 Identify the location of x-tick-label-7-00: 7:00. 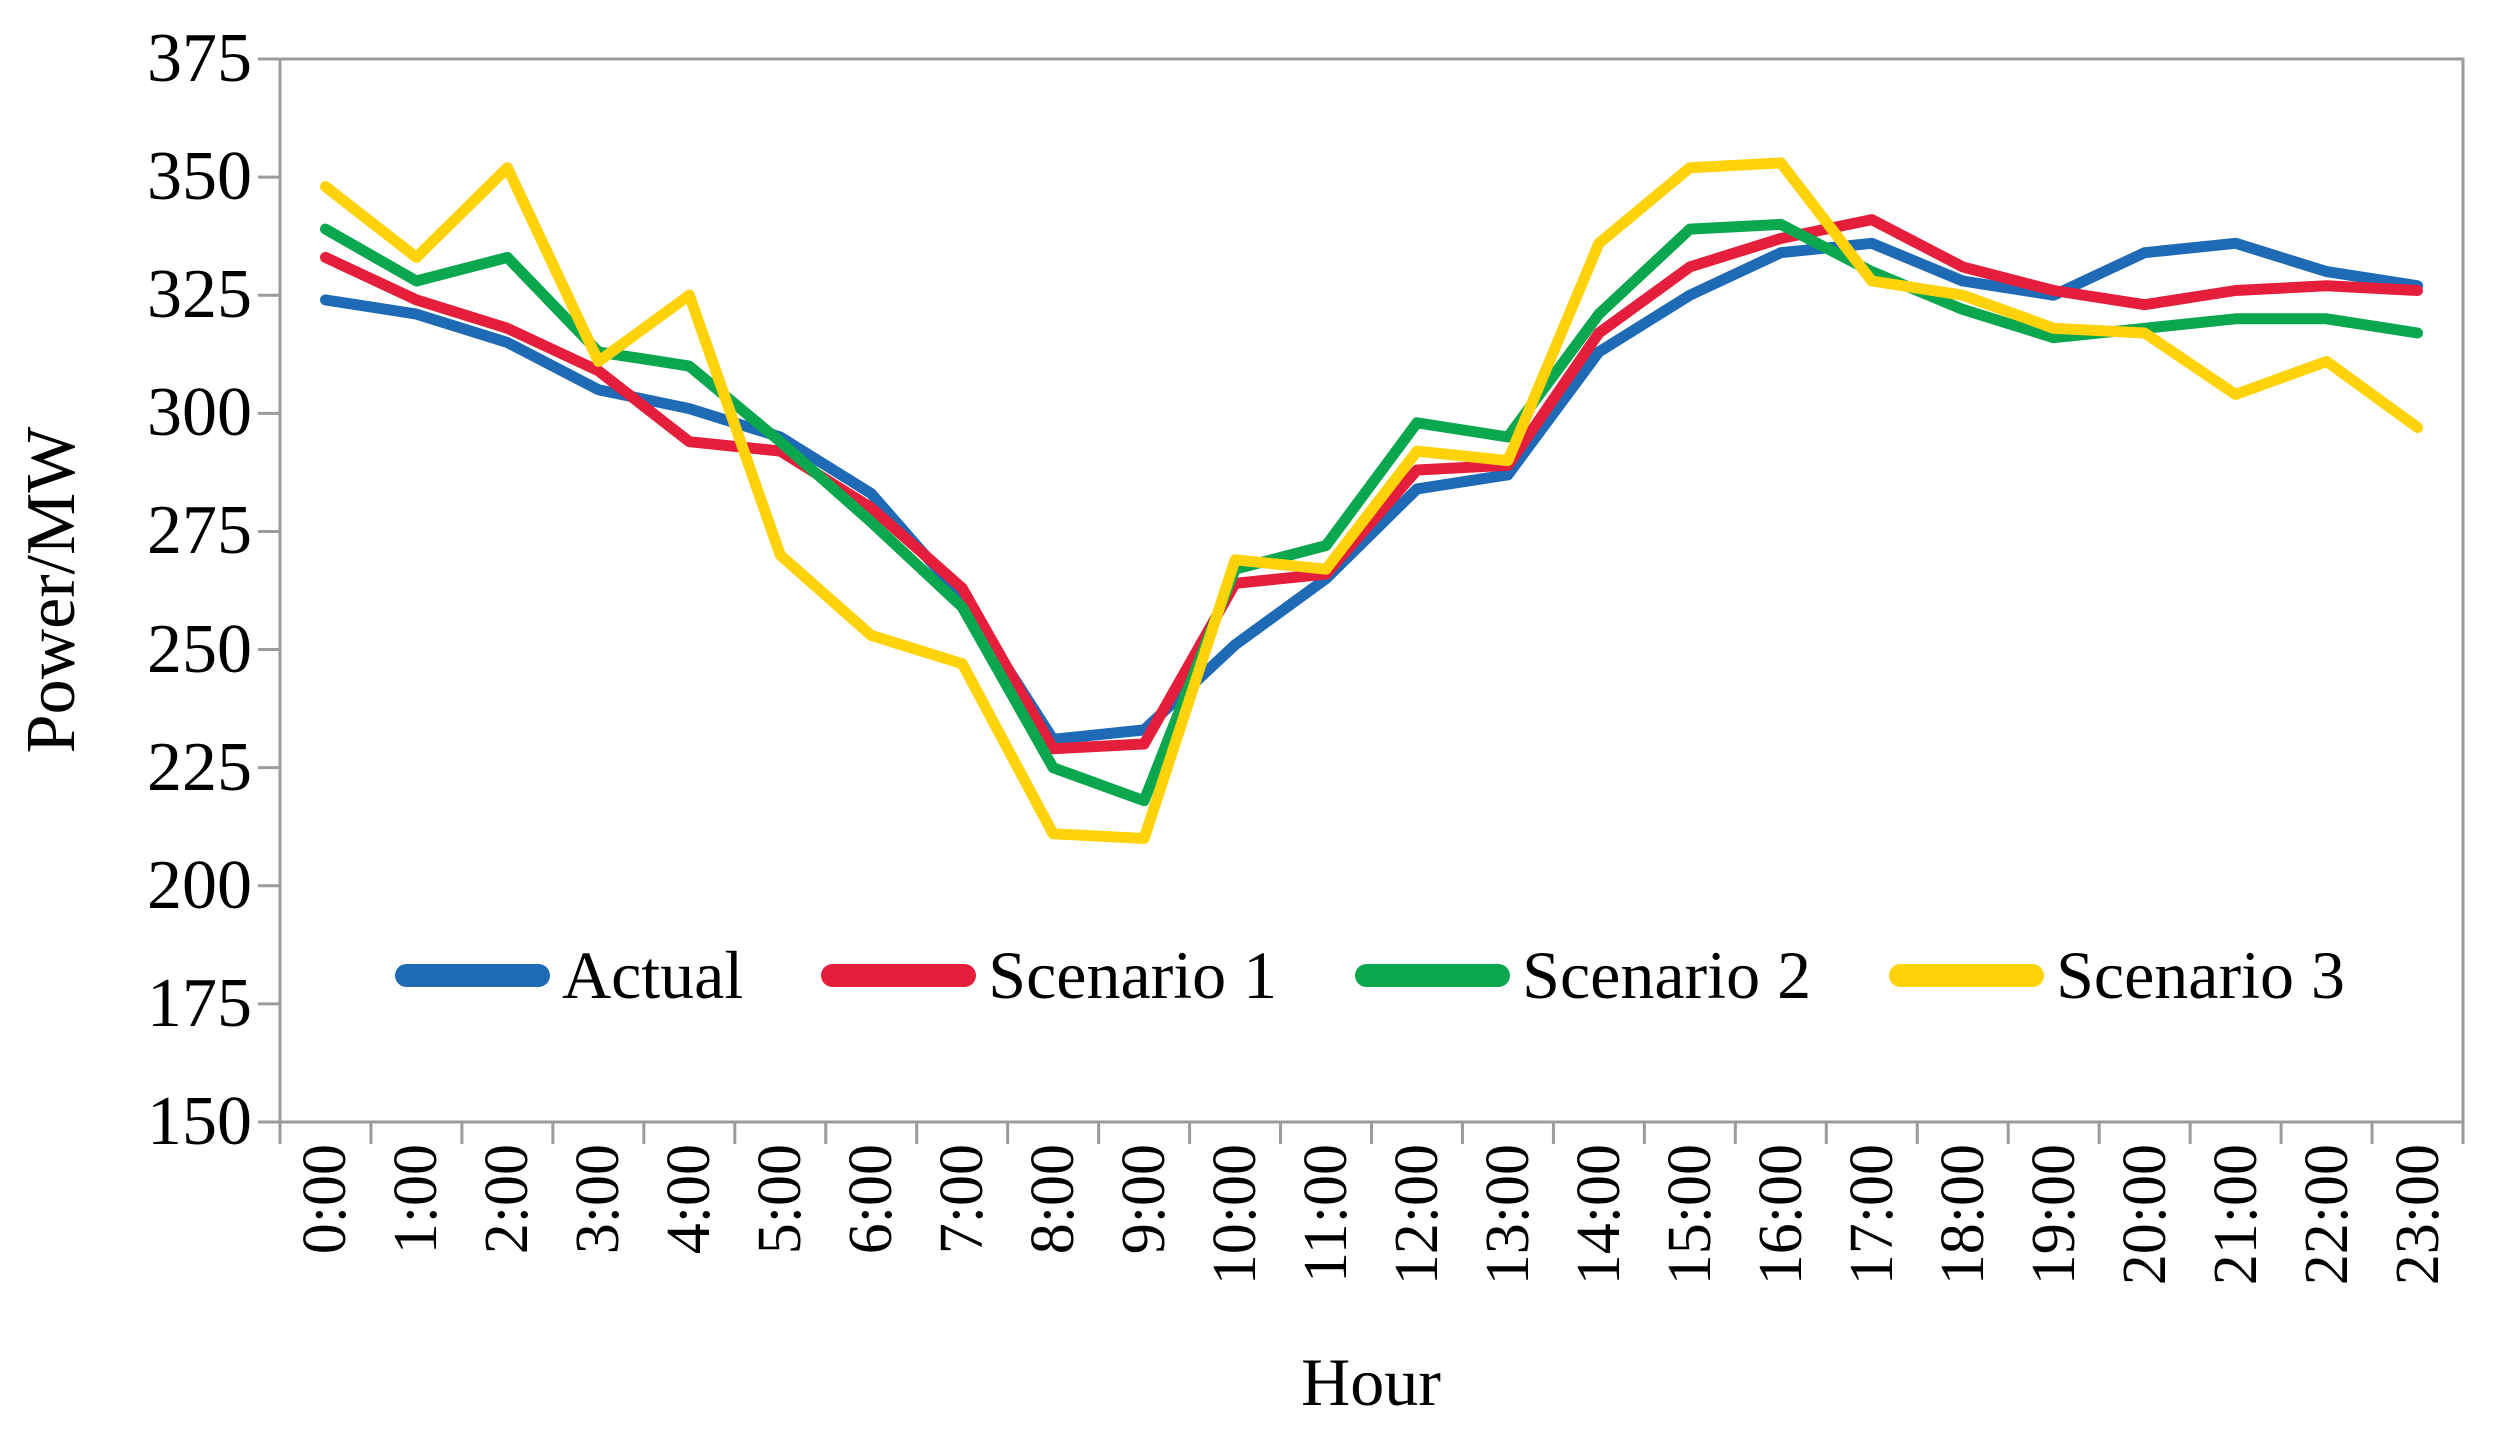
(962, 1199).